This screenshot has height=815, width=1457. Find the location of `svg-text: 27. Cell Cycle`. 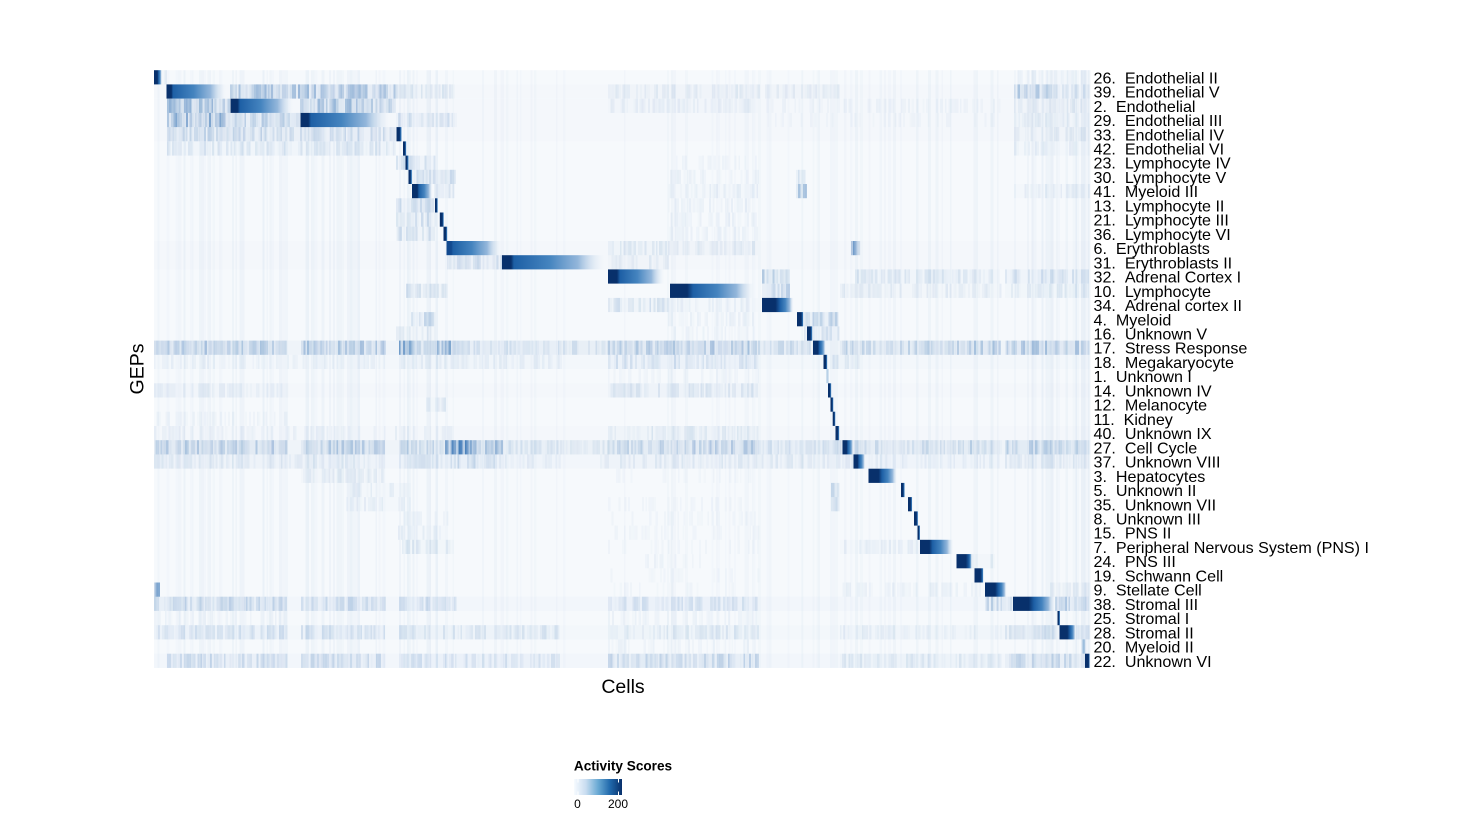

svg-text: 27. Cell Cycle is located at coordinates (1146, 448).